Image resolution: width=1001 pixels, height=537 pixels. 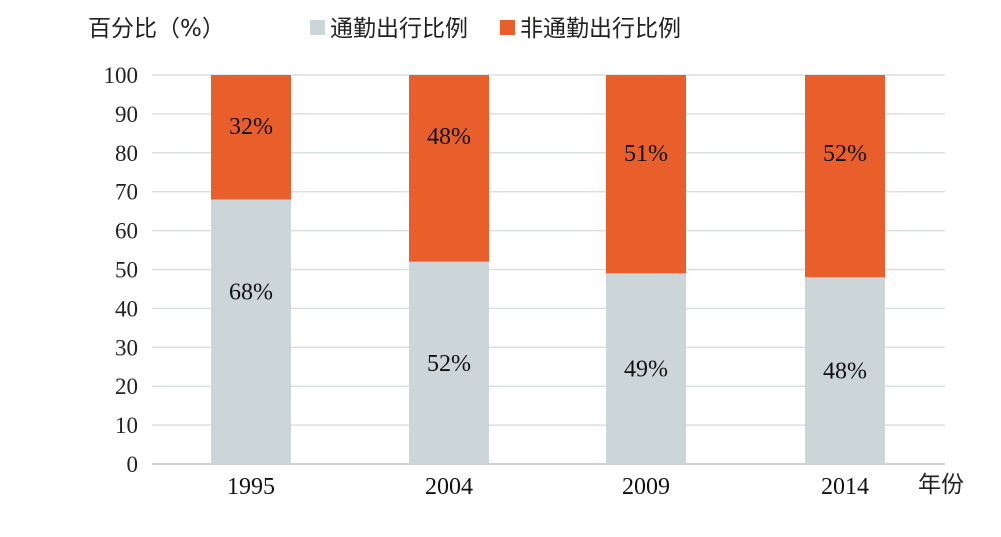 What do you see at coordinates (845, 154) in the screenshot?
I see `data-label-non-commute: 52%` at bounding box center [845, 154].